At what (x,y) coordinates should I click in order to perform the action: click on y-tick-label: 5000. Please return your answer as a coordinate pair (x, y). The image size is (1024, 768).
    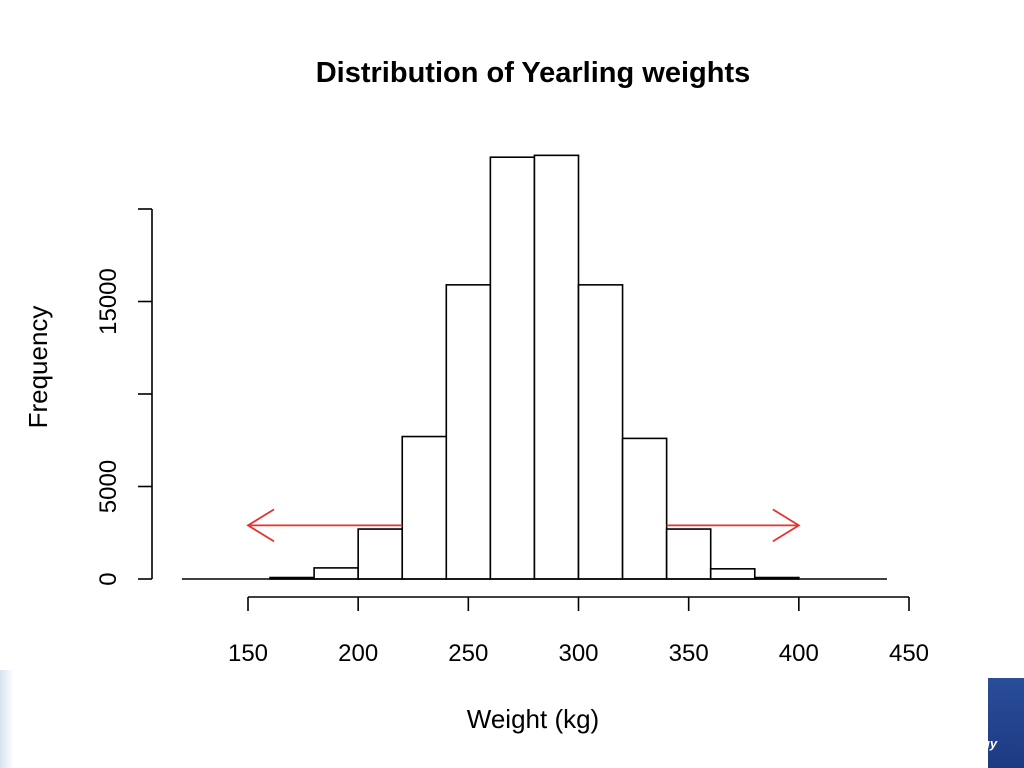
    Looking at the image, I should click on (108, 486).